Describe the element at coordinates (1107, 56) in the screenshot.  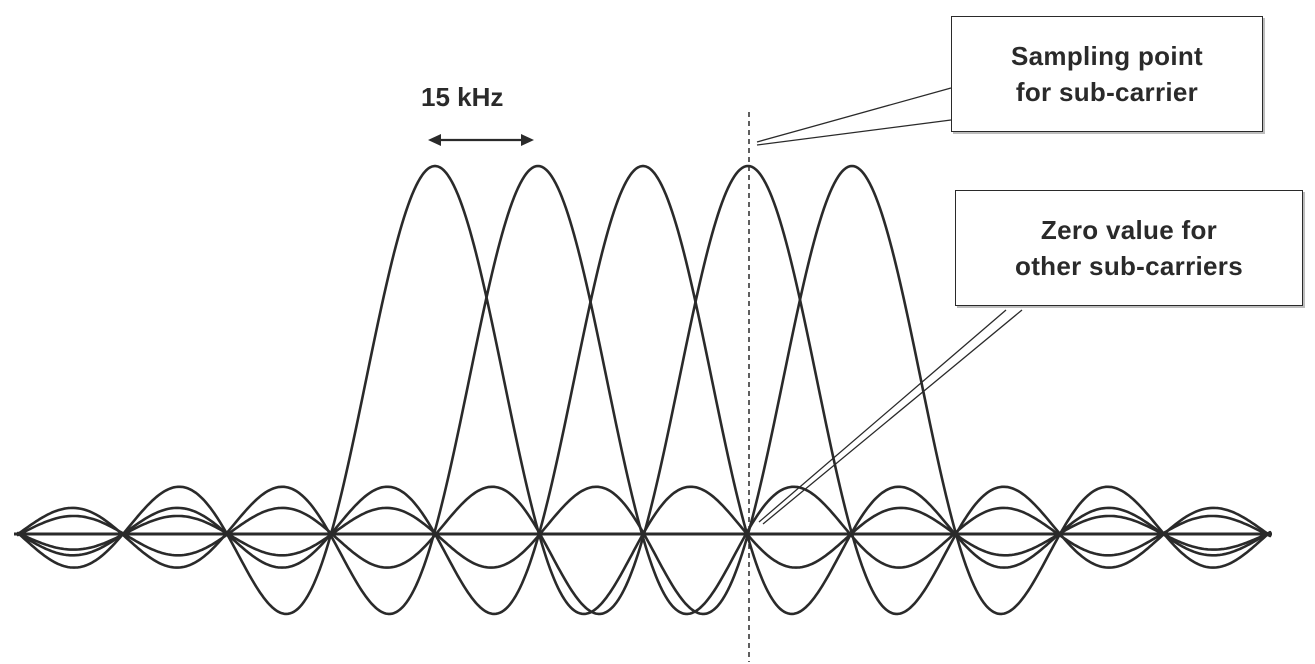
I see `sampling-callout-line-1: Sampling point` at that location.